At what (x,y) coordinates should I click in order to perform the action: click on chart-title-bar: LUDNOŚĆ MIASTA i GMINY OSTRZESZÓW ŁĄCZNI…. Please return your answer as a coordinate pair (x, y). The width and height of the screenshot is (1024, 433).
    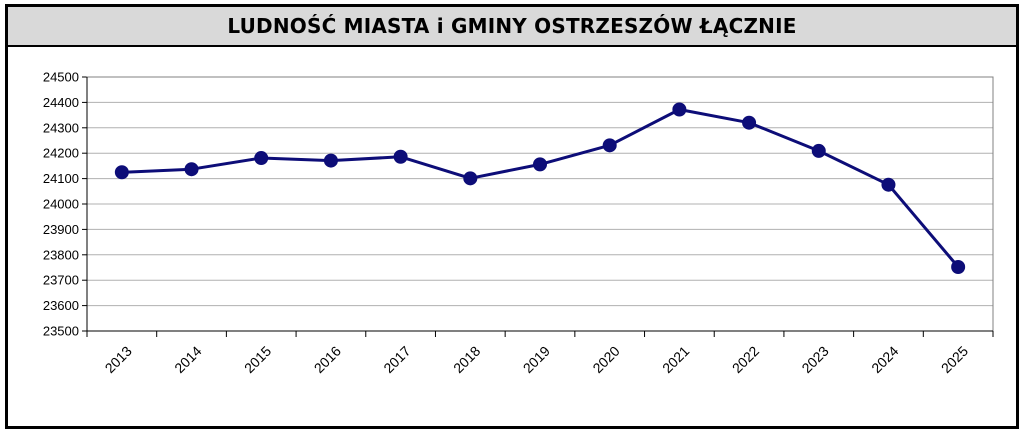
    Looking at the image, I should click on (512, 27).